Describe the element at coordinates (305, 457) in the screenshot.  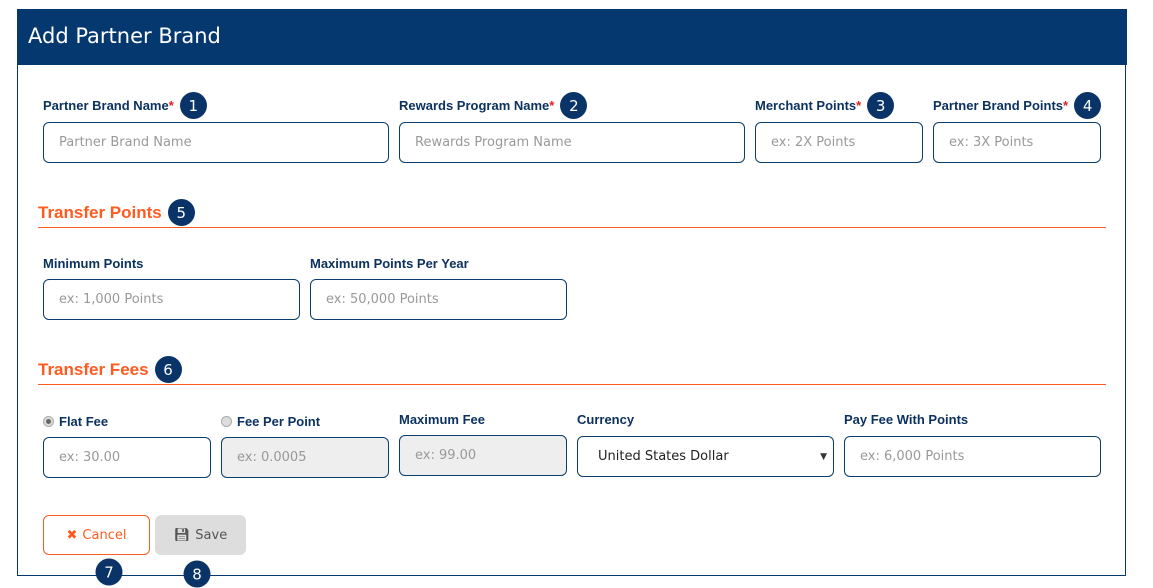
I see `fee-per-point-input: ex: 0.0005` at that location.